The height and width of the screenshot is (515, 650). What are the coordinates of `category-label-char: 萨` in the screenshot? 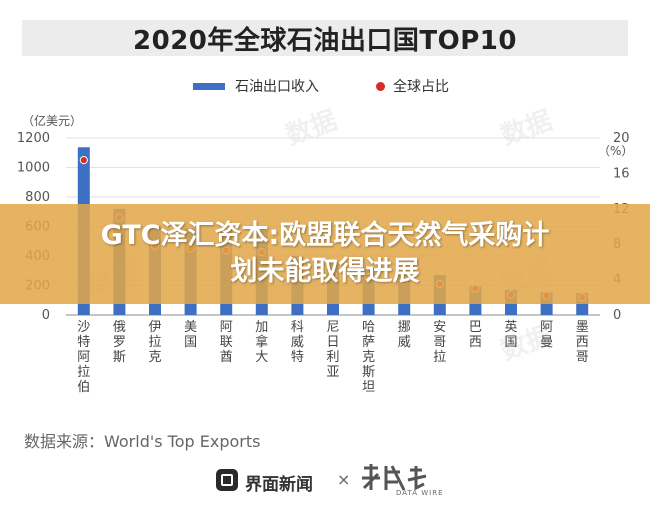 It's located at (368, 342).